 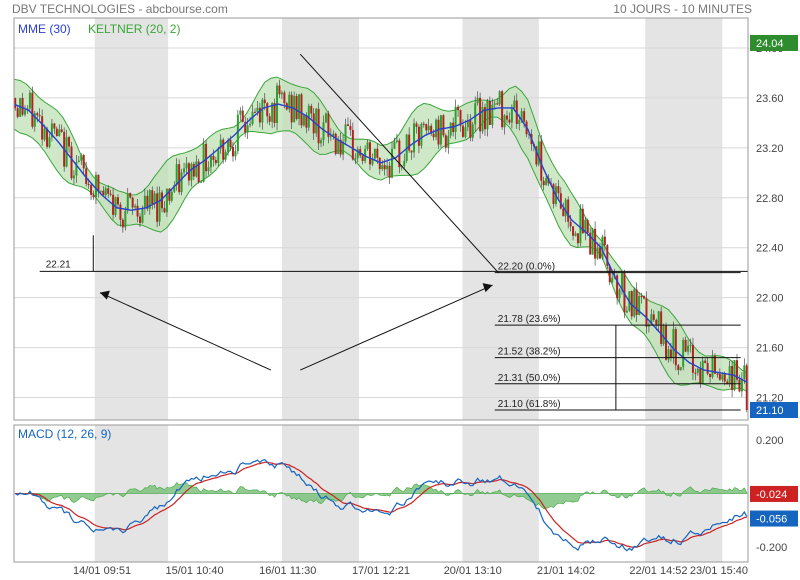 What do you see at coordinates (185, 331) in the screenshot?
I see `arrow-left` at bounding box center [185, 331].